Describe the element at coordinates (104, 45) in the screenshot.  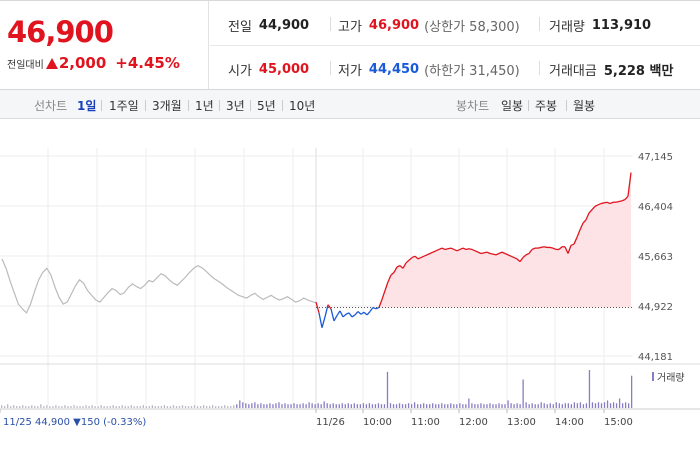
I see `price-box: 46,900 전일대비 2,000 +4.45%` at that location.